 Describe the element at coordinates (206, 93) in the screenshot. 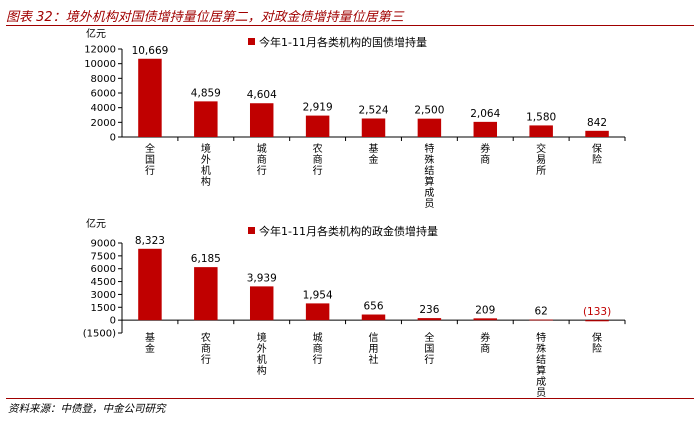

I see `data-label: 4,859` at that location.